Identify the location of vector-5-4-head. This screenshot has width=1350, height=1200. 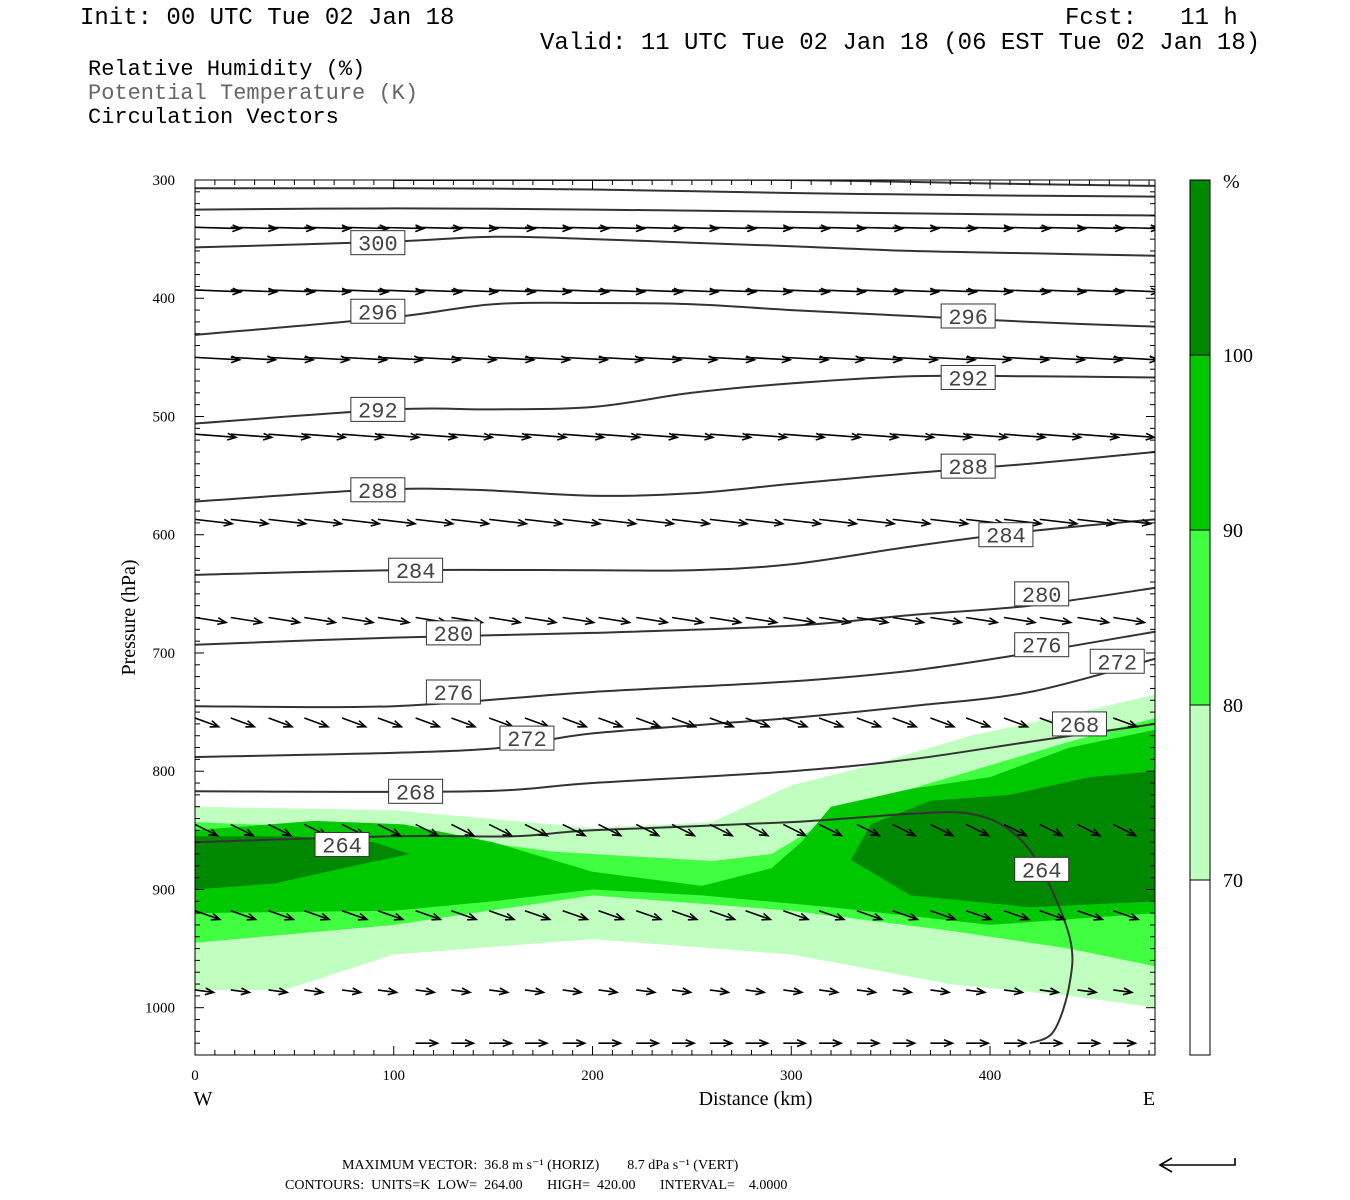
(370, 621).